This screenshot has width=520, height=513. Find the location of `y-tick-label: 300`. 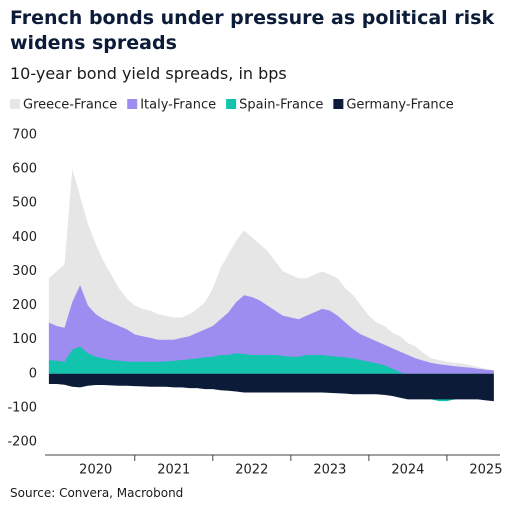

y-tick-label: 300 is located at coordinates (24, 271).